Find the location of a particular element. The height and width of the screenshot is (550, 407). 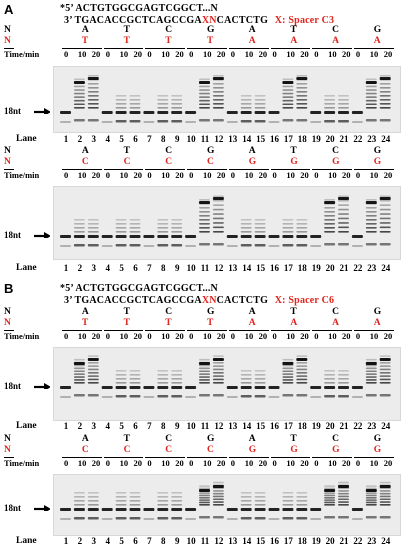

lane-number: 16 is located at coordinates (274, 426).